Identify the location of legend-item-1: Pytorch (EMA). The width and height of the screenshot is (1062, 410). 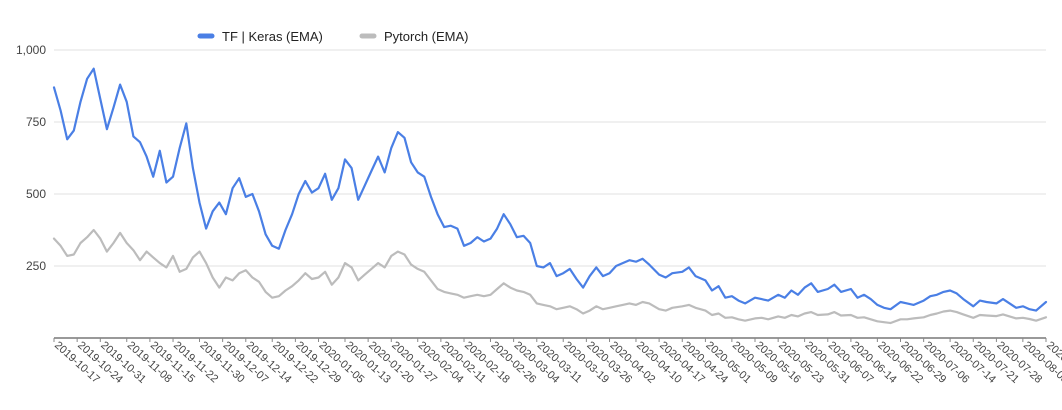
(414, 36).